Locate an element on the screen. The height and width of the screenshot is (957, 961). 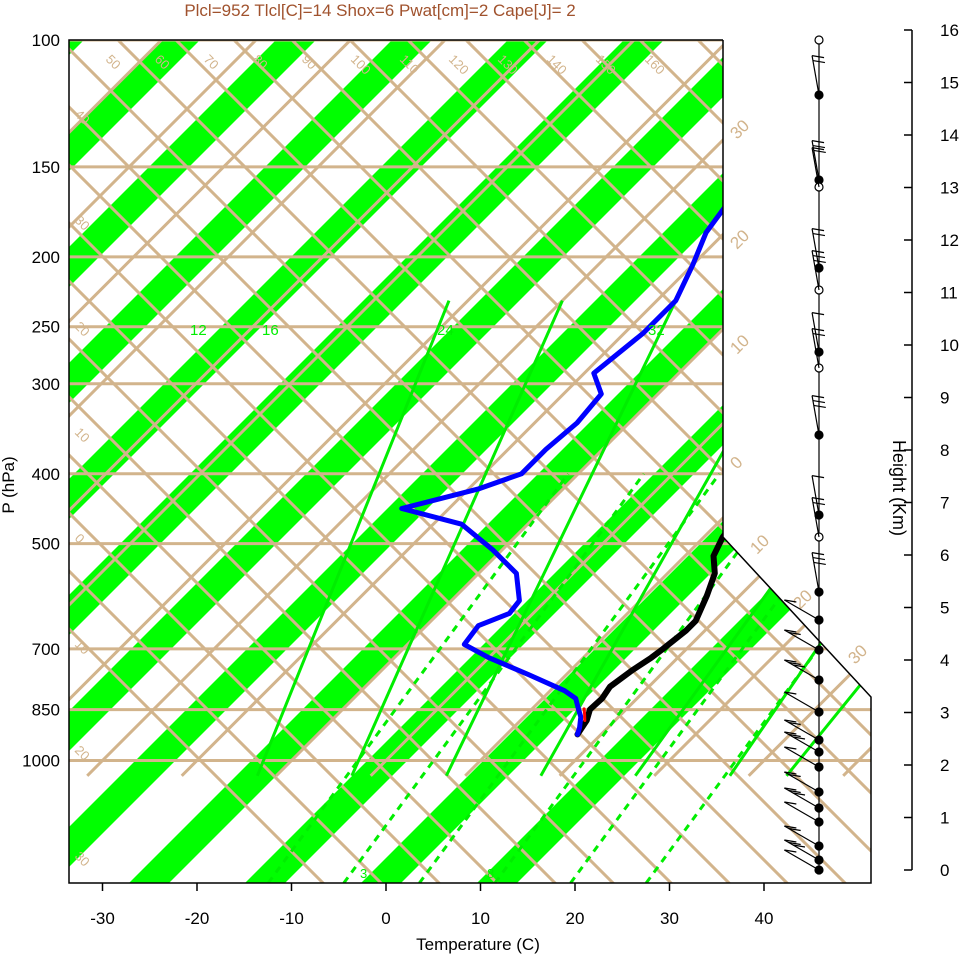
x-tick-label: 40 is located at coordinates (764, 918).